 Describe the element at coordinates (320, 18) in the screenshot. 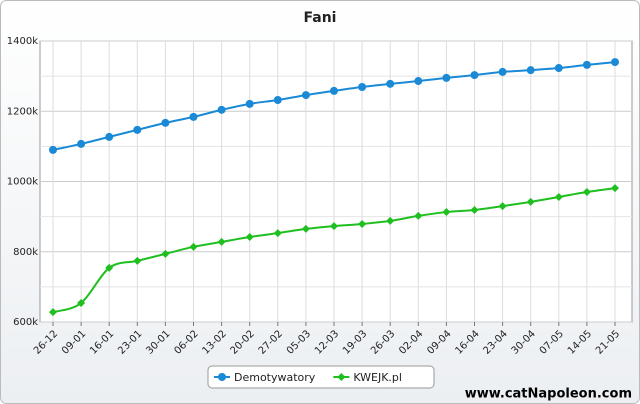

I see `chart-title: Fani` at that location.